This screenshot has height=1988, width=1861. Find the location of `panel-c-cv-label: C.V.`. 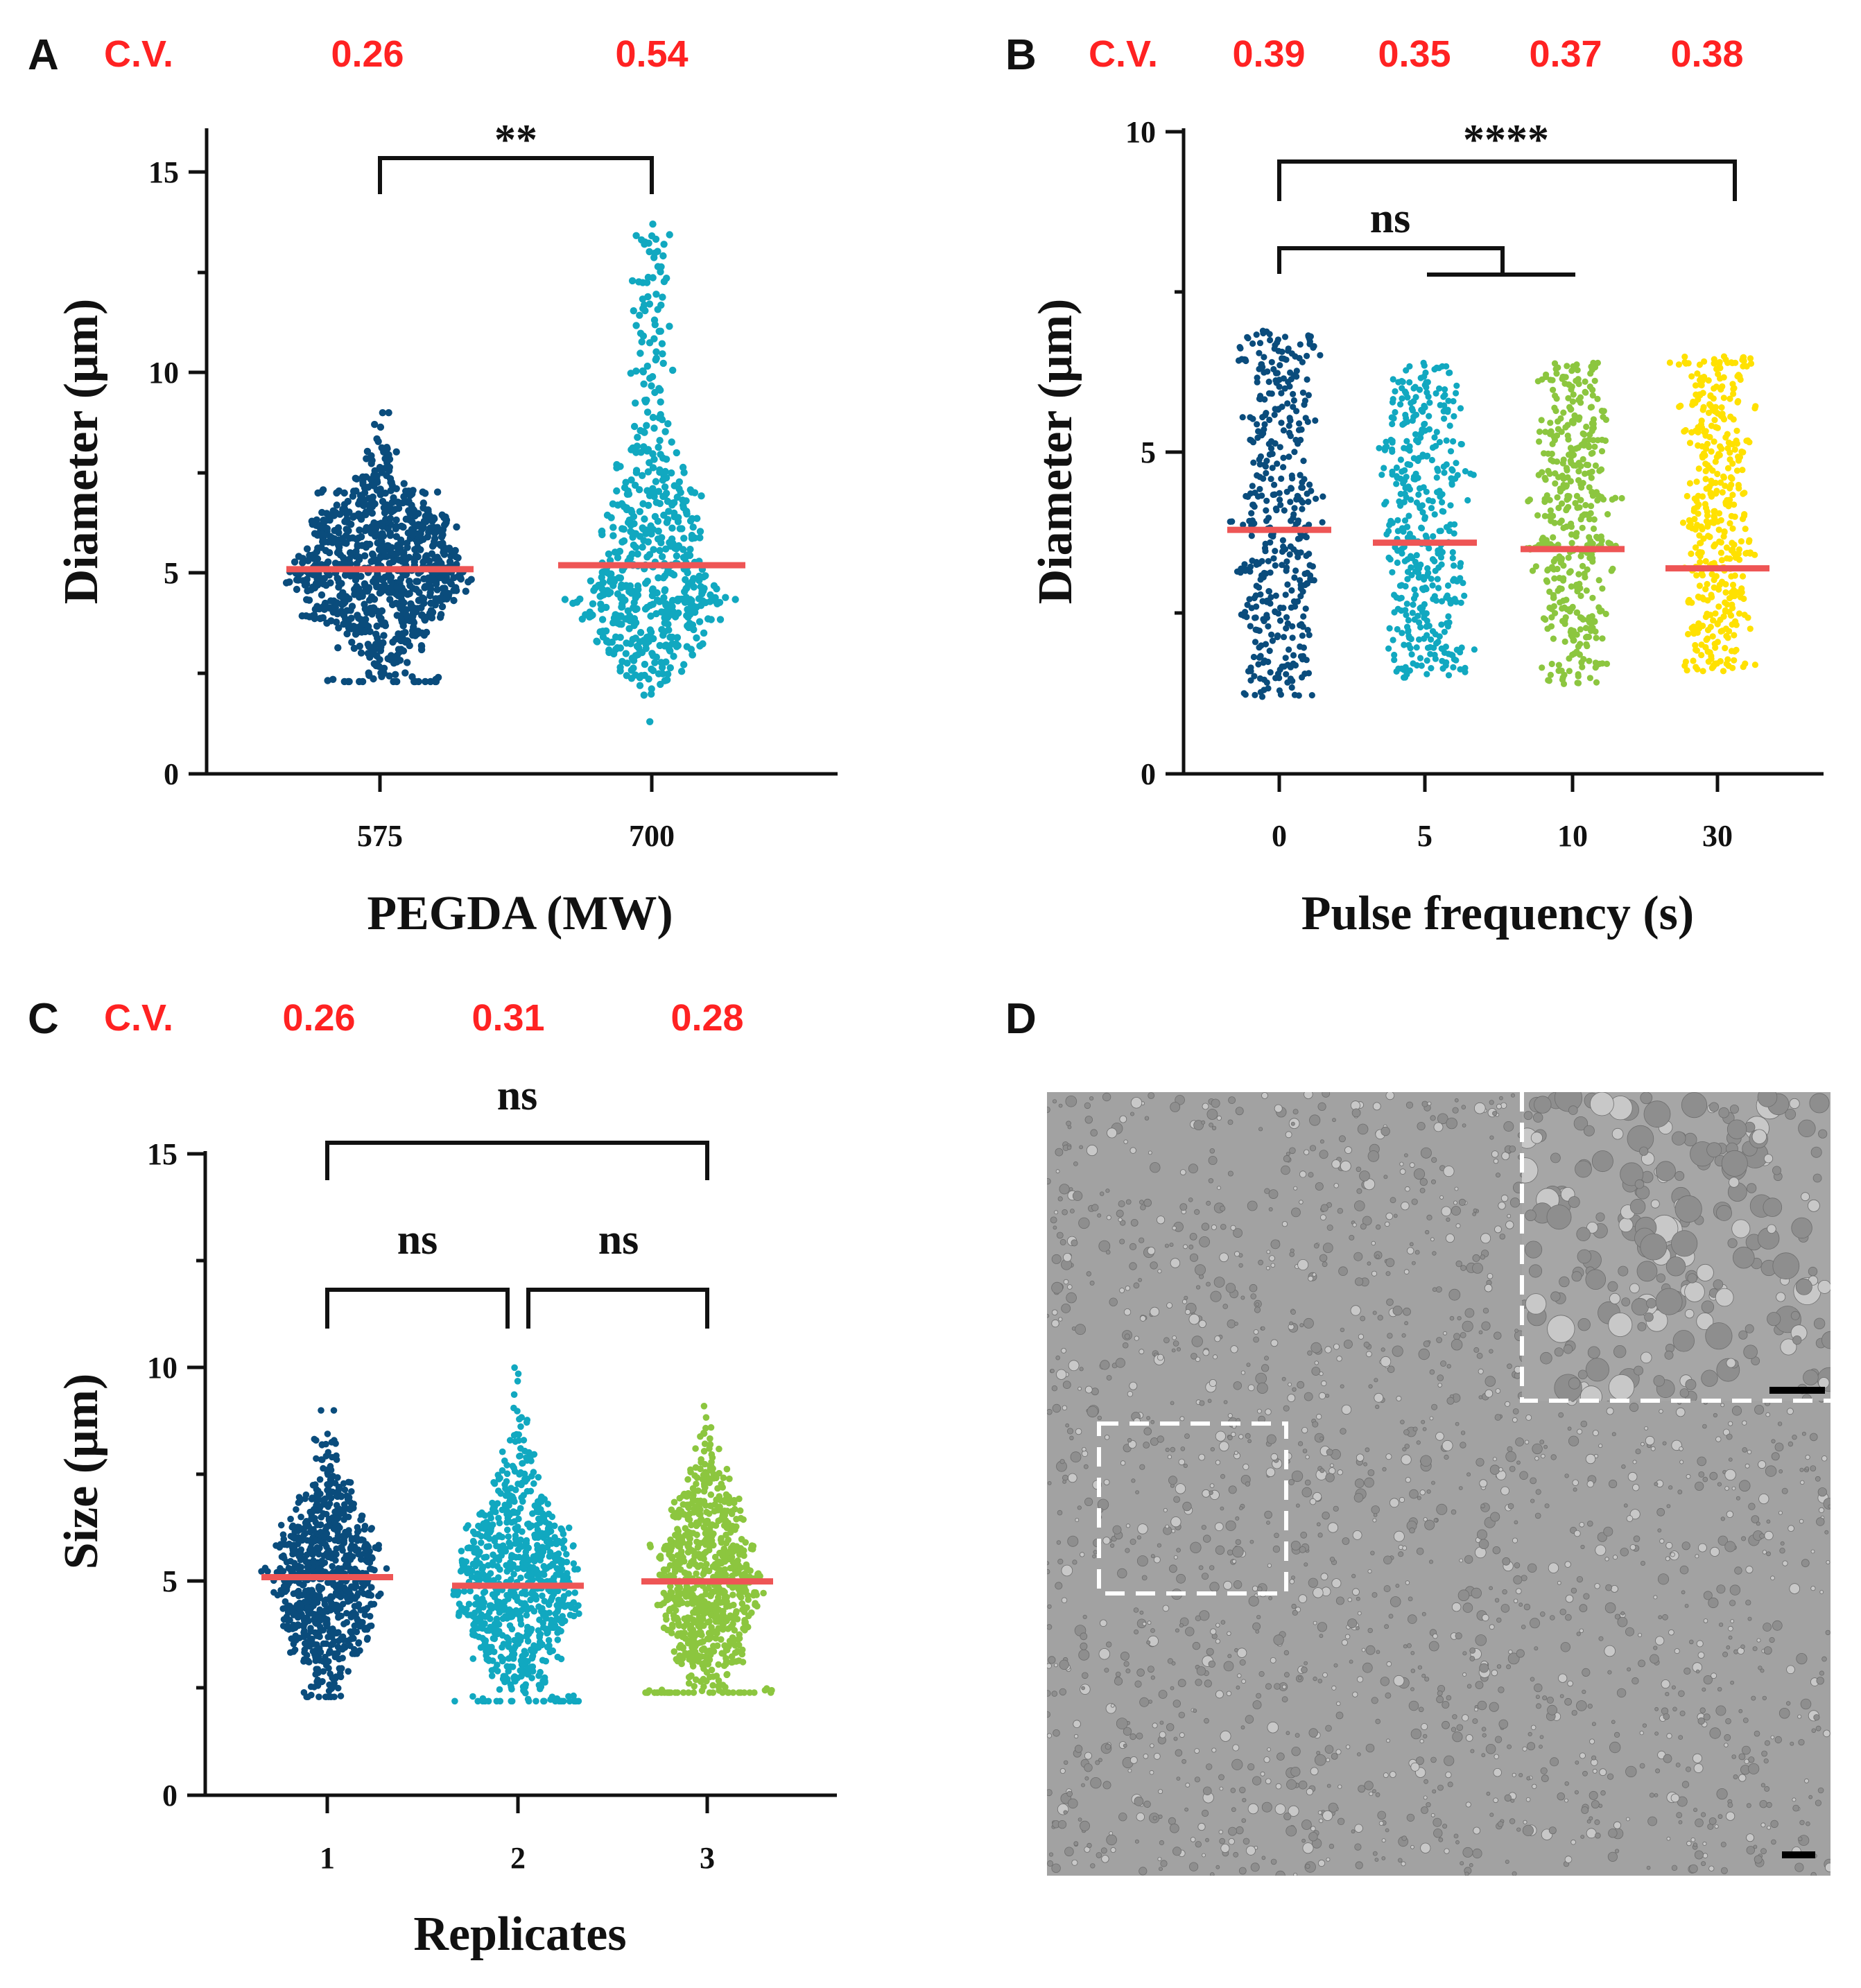

panel-c-cv-label: C.V. is located at coordinates (138, 1018).